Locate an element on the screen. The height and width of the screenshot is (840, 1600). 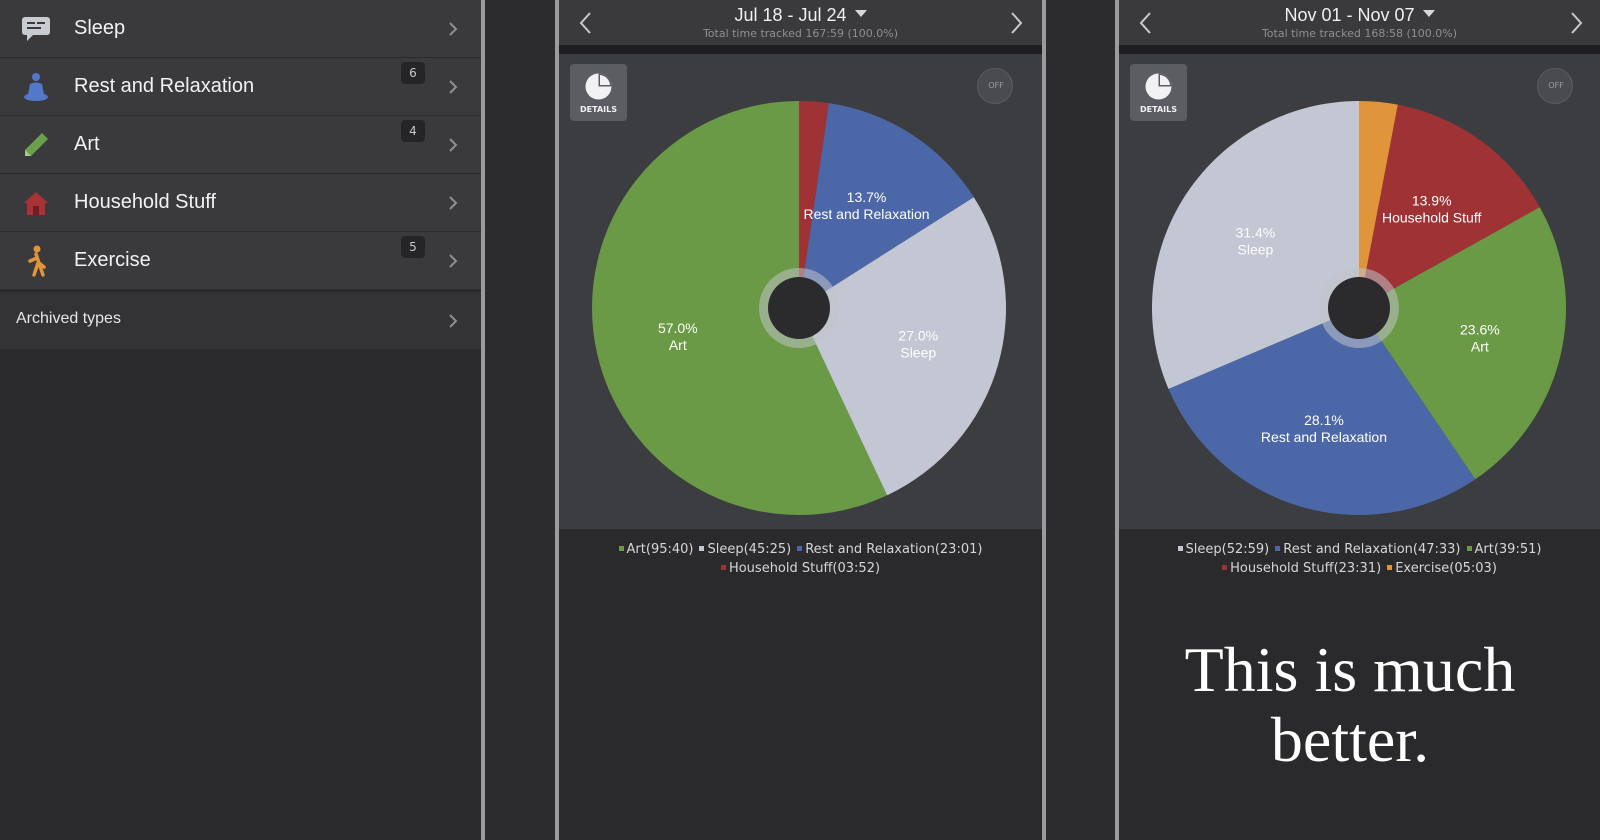
pie-label-percent: 23.6% is located at coordinates (1480, 330).